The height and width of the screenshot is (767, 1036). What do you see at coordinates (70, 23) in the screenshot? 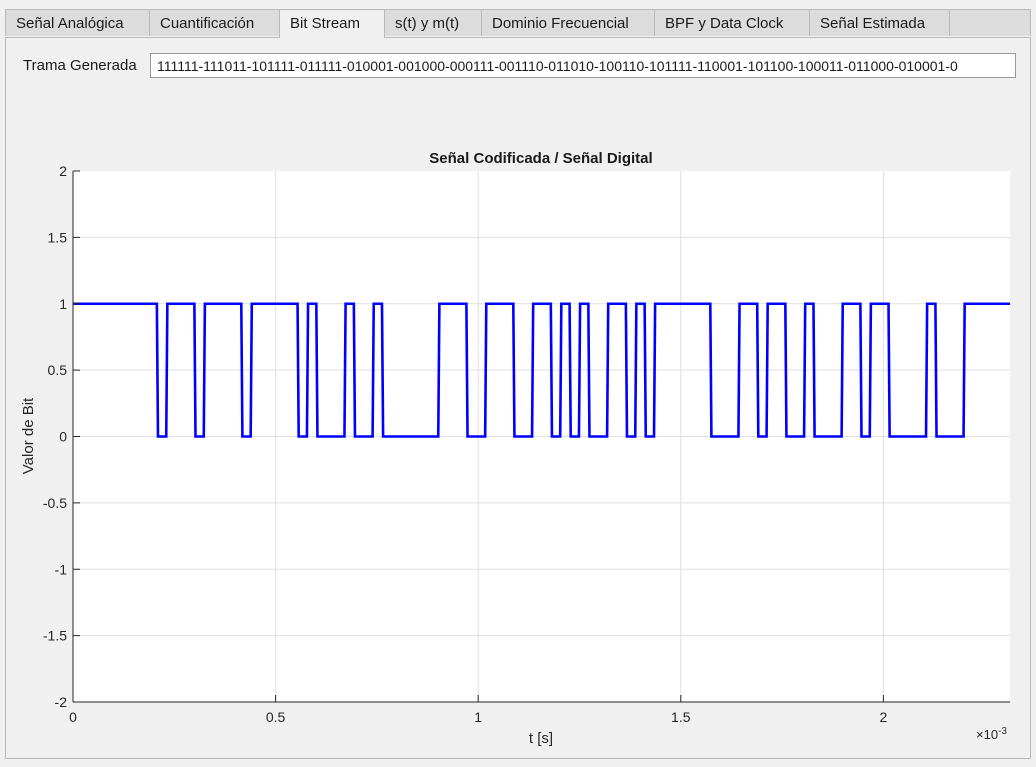
I see `tab-label: Señal Analógica` at bounding box center [70, 23].